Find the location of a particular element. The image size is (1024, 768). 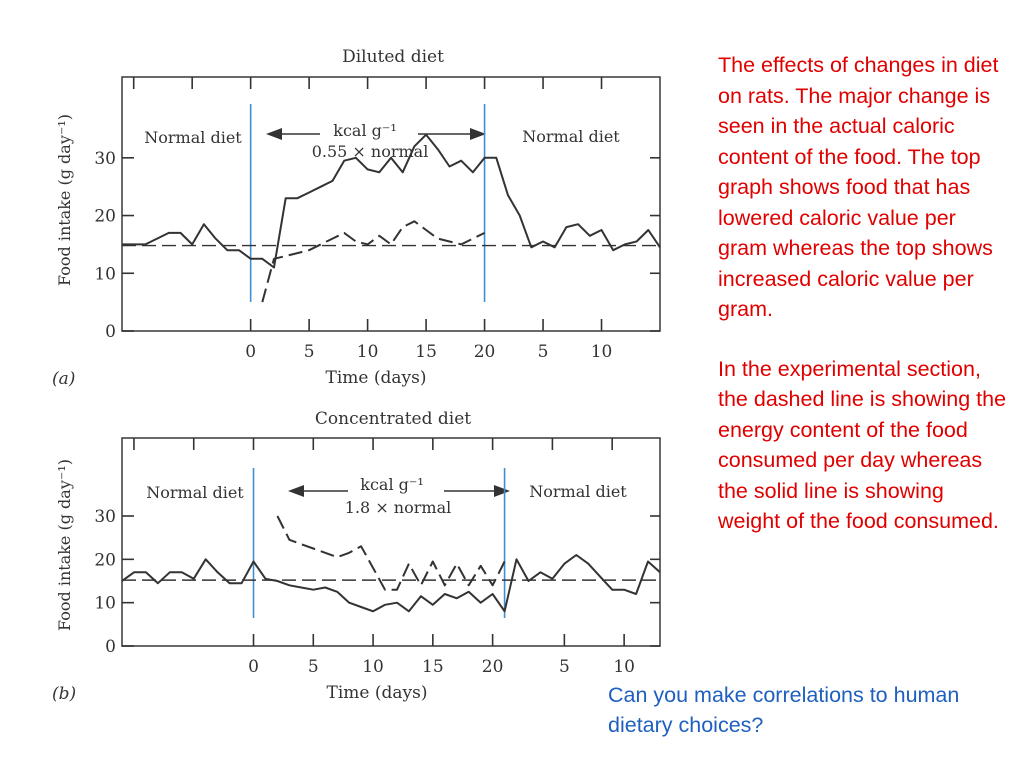

panel-b-period-left-label: Normal diet is located at coordinates (195, 492).